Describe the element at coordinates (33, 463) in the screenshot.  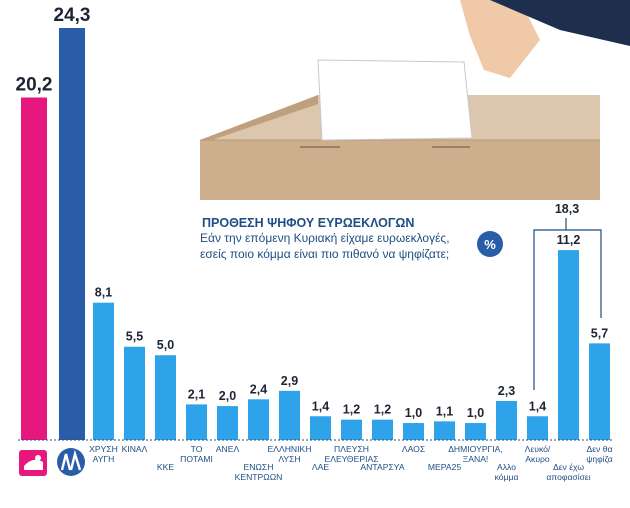
I see `pasok-logo` at that location.